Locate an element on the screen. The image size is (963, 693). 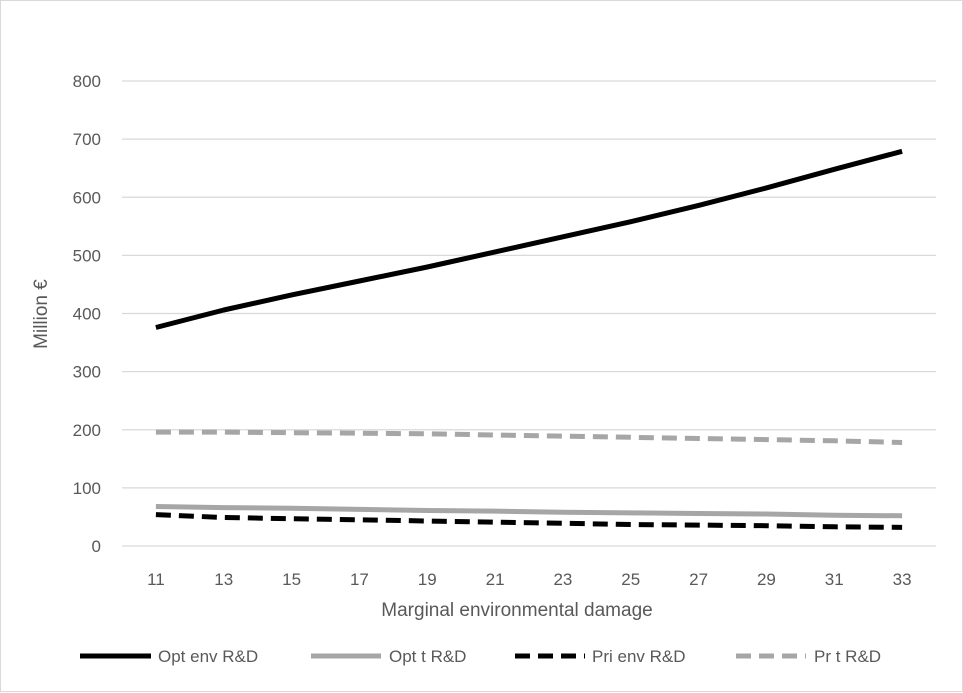
x-tick-label: 33 is located at coordinates (902, 579).